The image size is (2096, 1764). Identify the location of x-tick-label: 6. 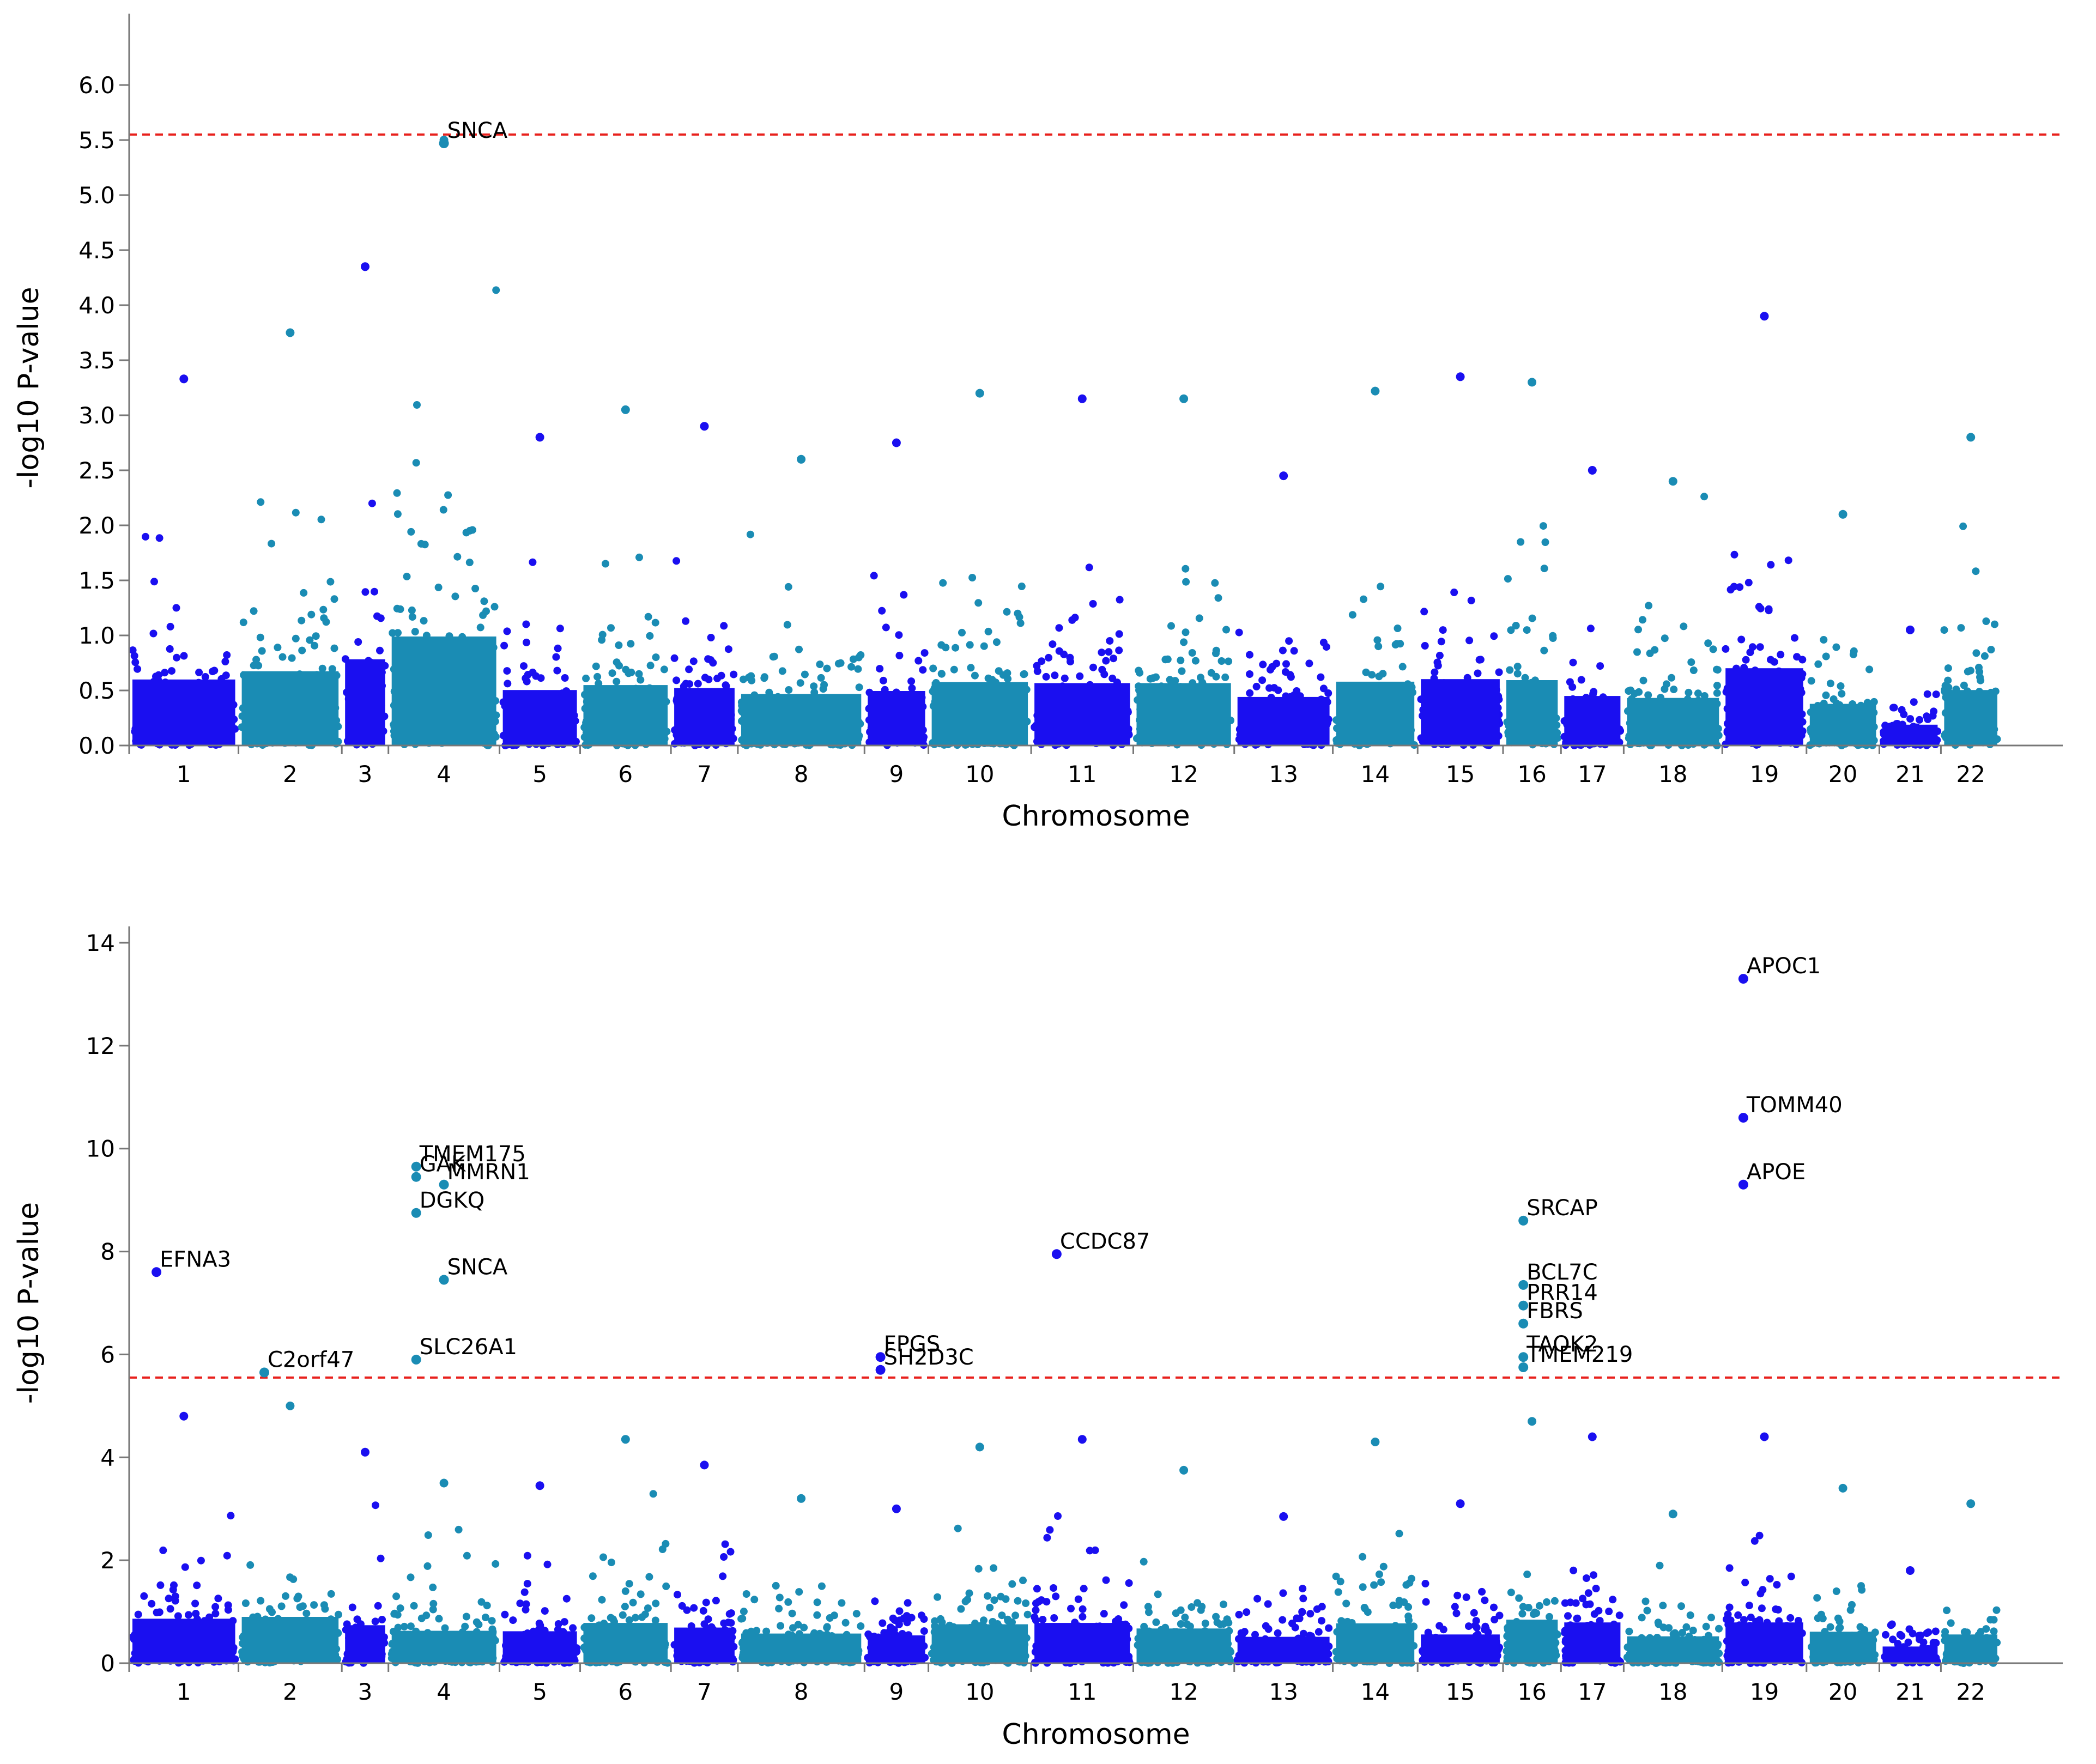
(625, 774).